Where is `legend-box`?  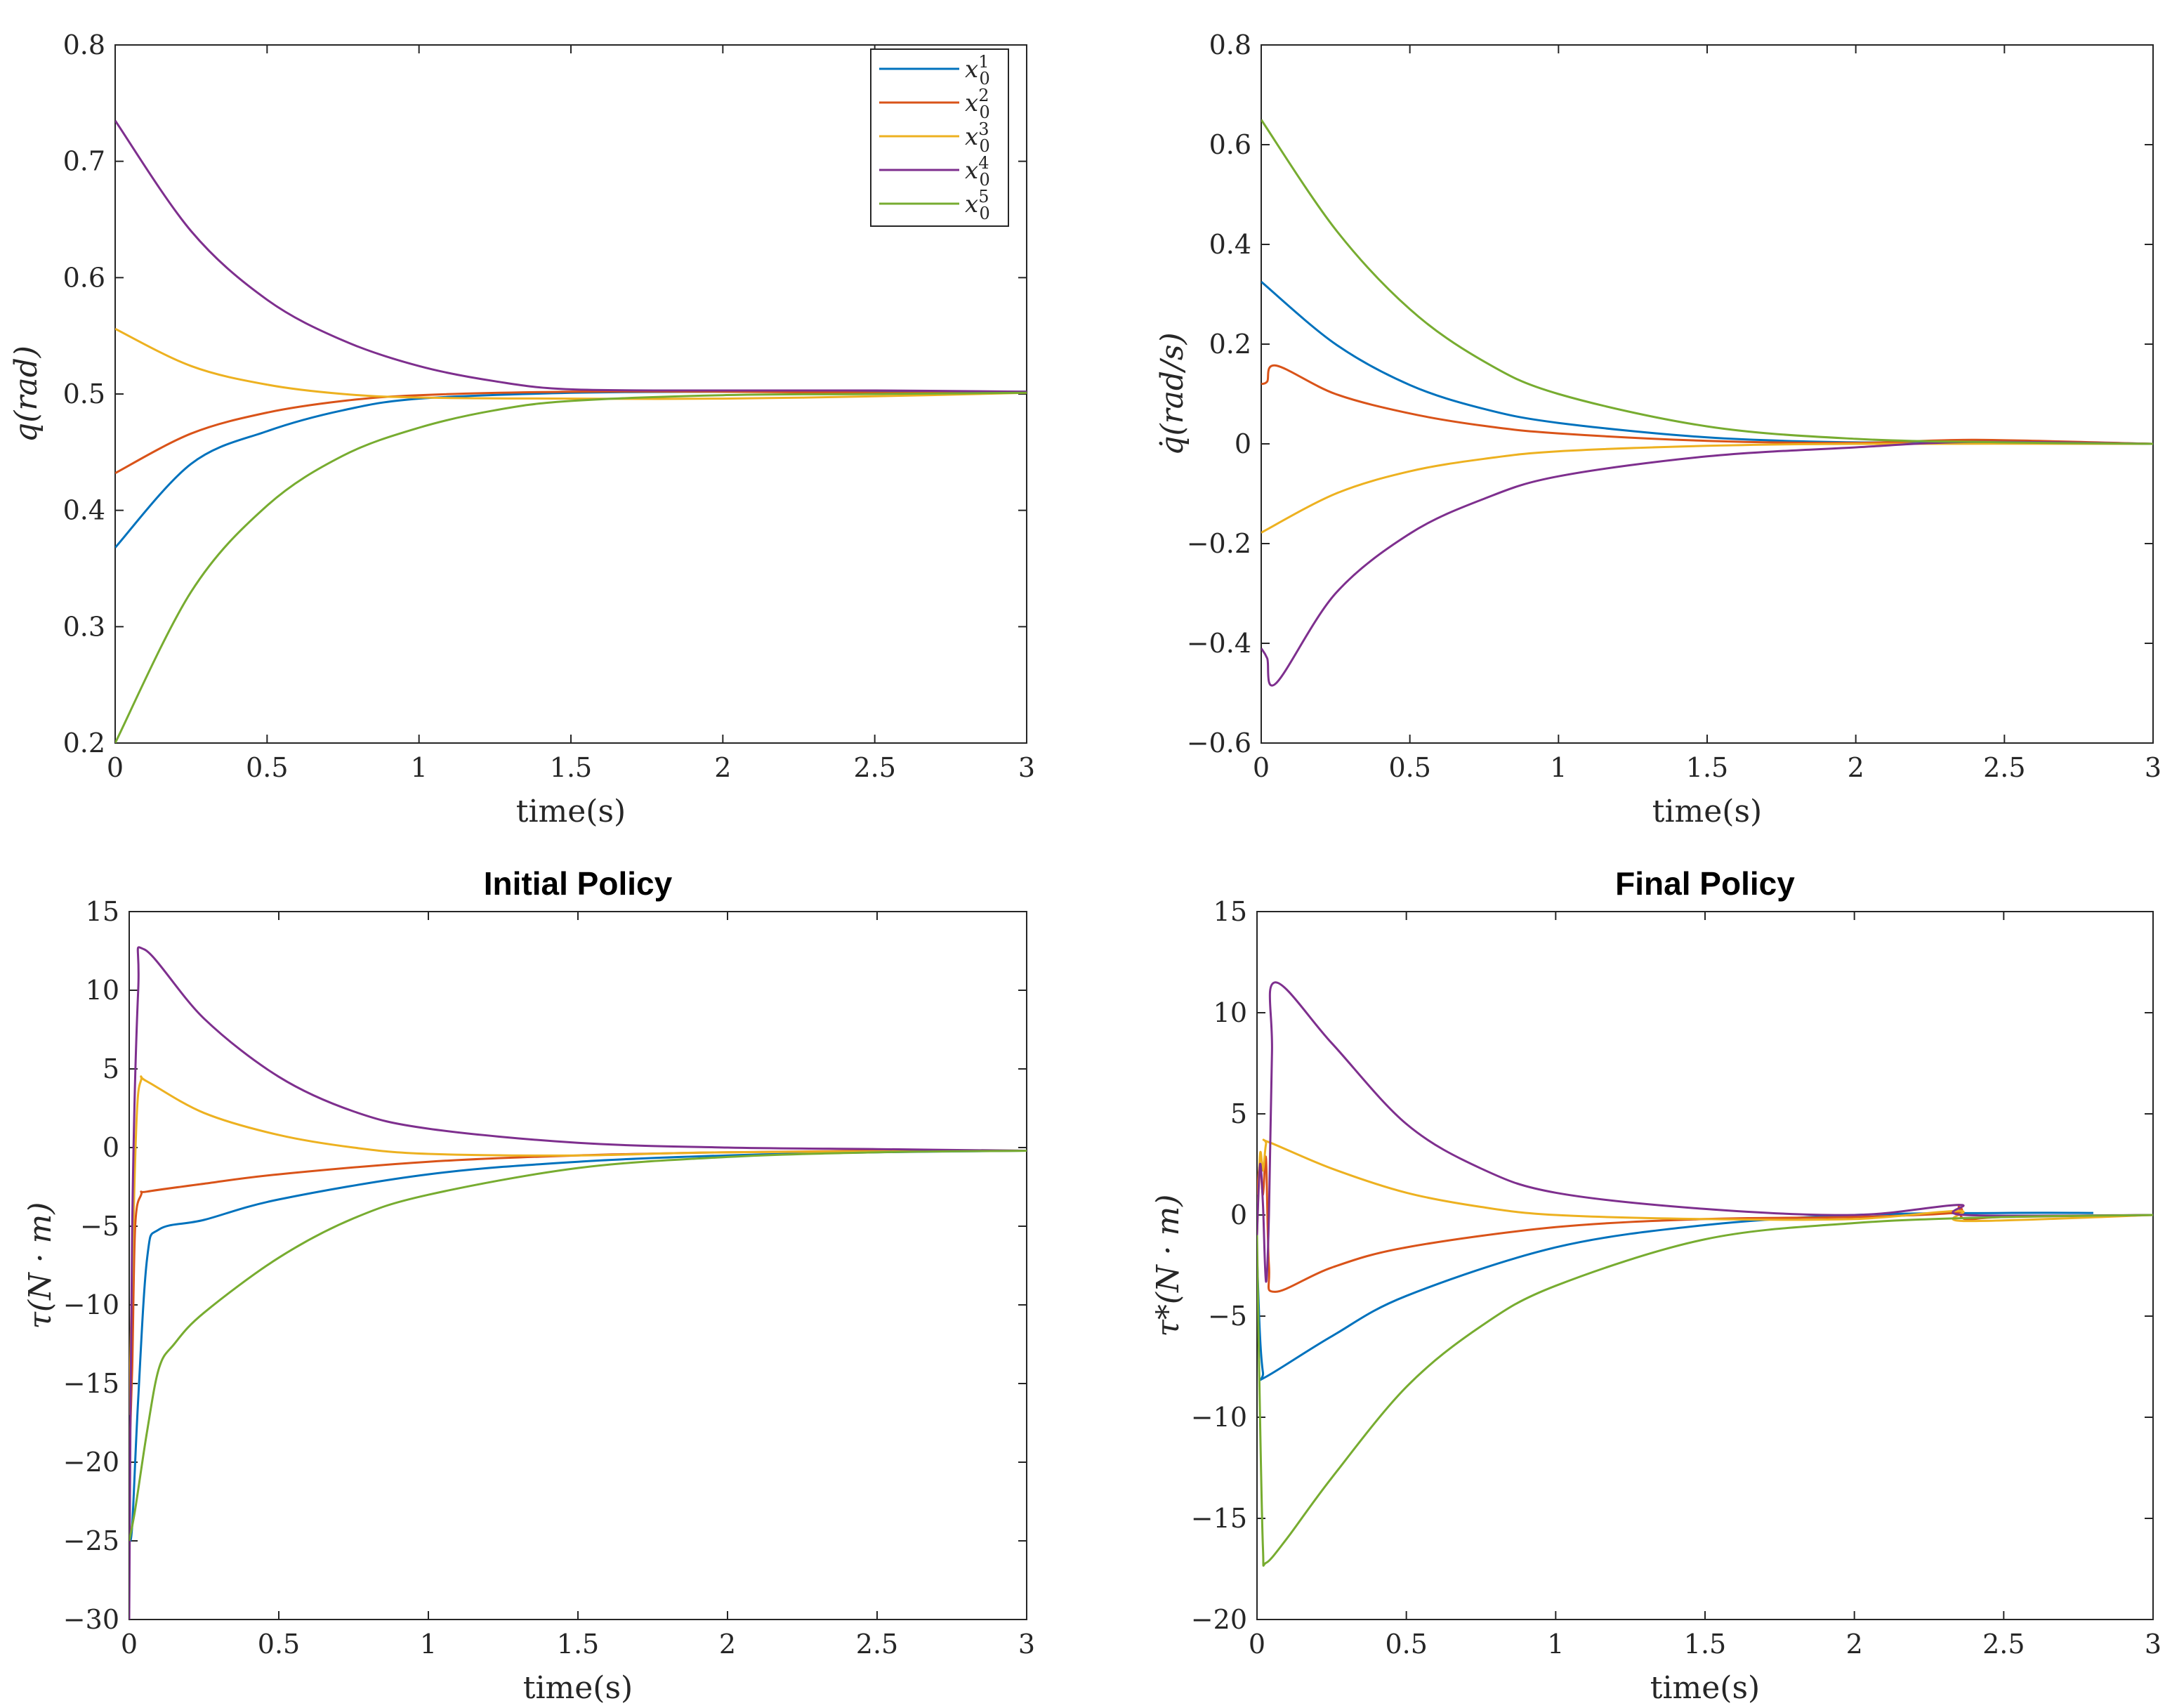 legend-box is located at coordinates (940, 137).